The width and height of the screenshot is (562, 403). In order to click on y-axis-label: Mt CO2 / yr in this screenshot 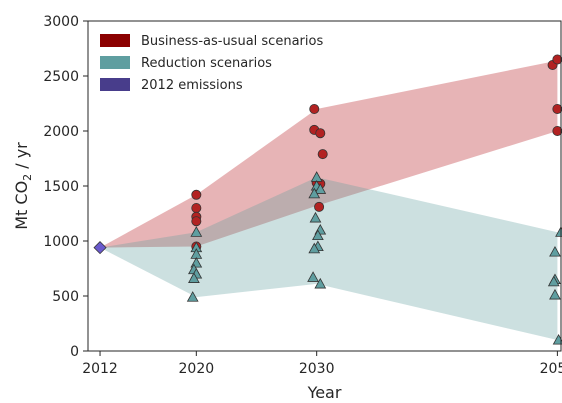, I will do `click(23, 186)`.